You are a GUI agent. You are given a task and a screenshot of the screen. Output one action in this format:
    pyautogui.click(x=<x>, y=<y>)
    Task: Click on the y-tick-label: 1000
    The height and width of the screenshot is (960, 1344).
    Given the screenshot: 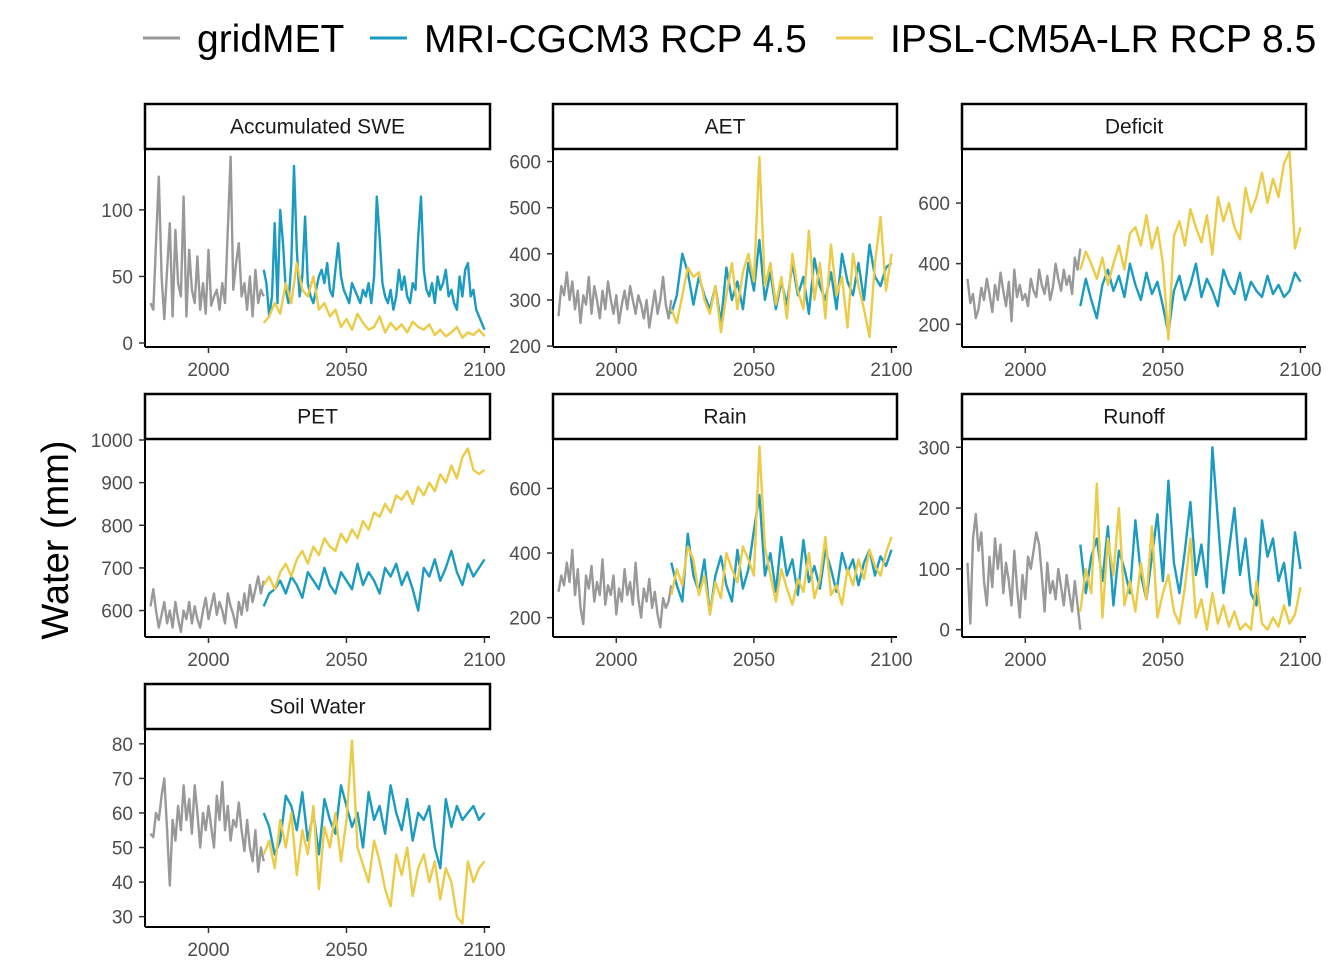 What is the action you would take?
    pyautogui.click(x=112, y=441)
    